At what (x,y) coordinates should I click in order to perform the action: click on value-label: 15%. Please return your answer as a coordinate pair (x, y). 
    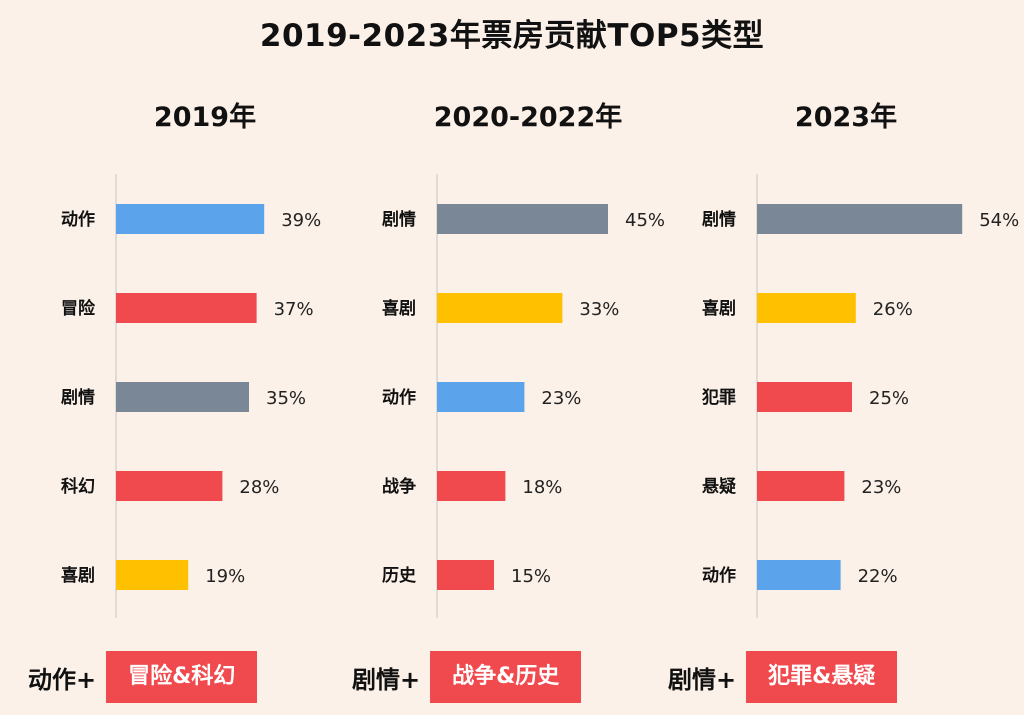
    Looking at the image, I should click on (531, 576).